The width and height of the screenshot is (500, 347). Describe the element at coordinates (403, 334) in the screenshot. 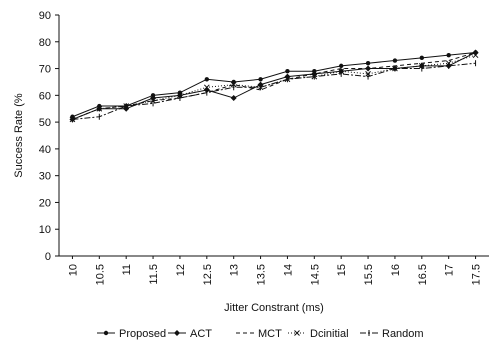

I see `legend-label: Random` at that location.